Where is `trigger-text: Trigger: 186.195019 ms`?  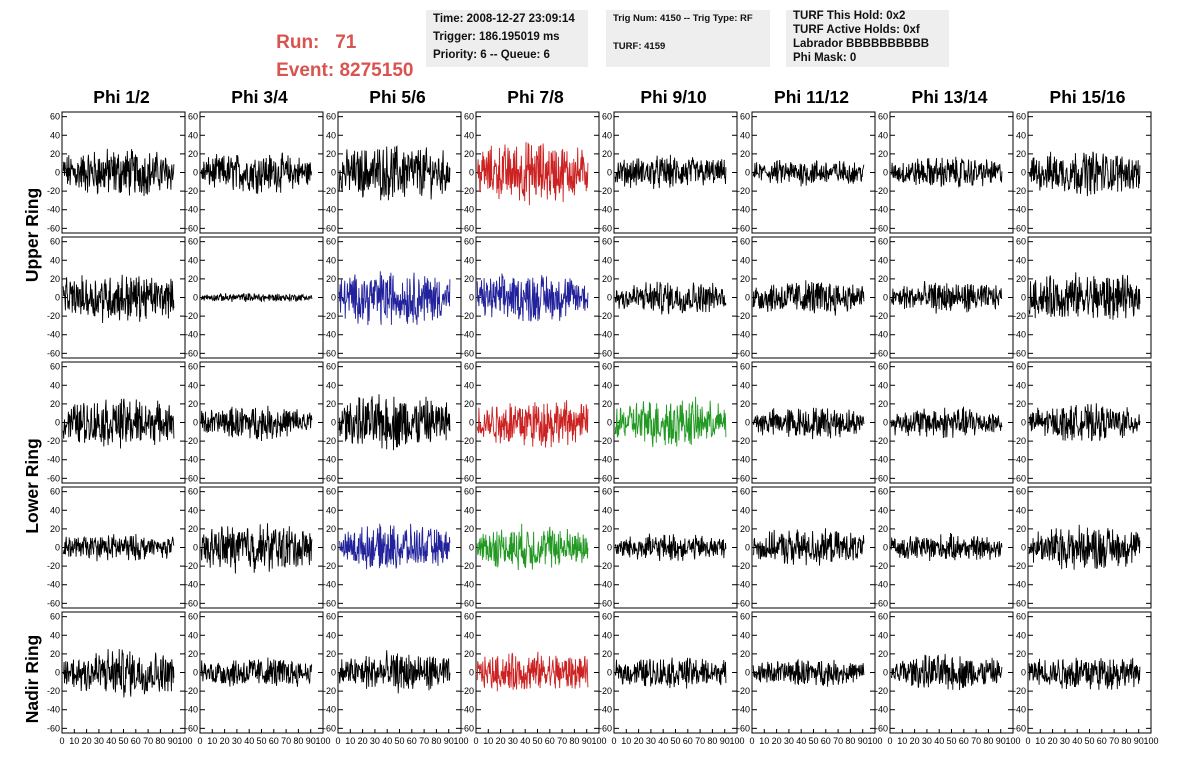
trigger-text: Trigger: 186.195019 ms is located at coordinates (496, 37).